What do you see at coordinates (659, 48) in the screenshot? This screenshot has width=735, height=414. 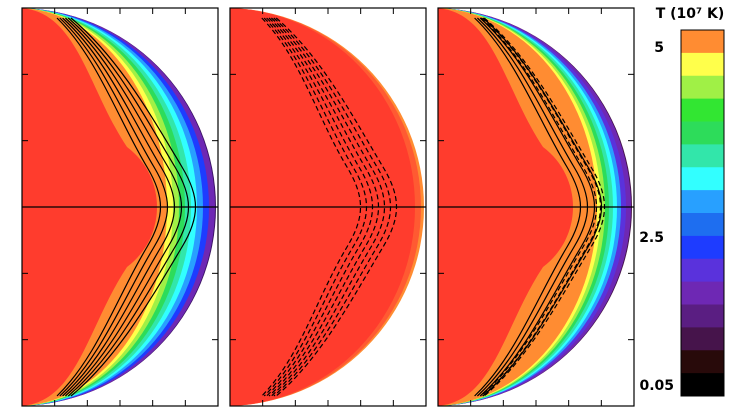 I see `colorbar-tick-5: 5` at bounding box center [659, 48].